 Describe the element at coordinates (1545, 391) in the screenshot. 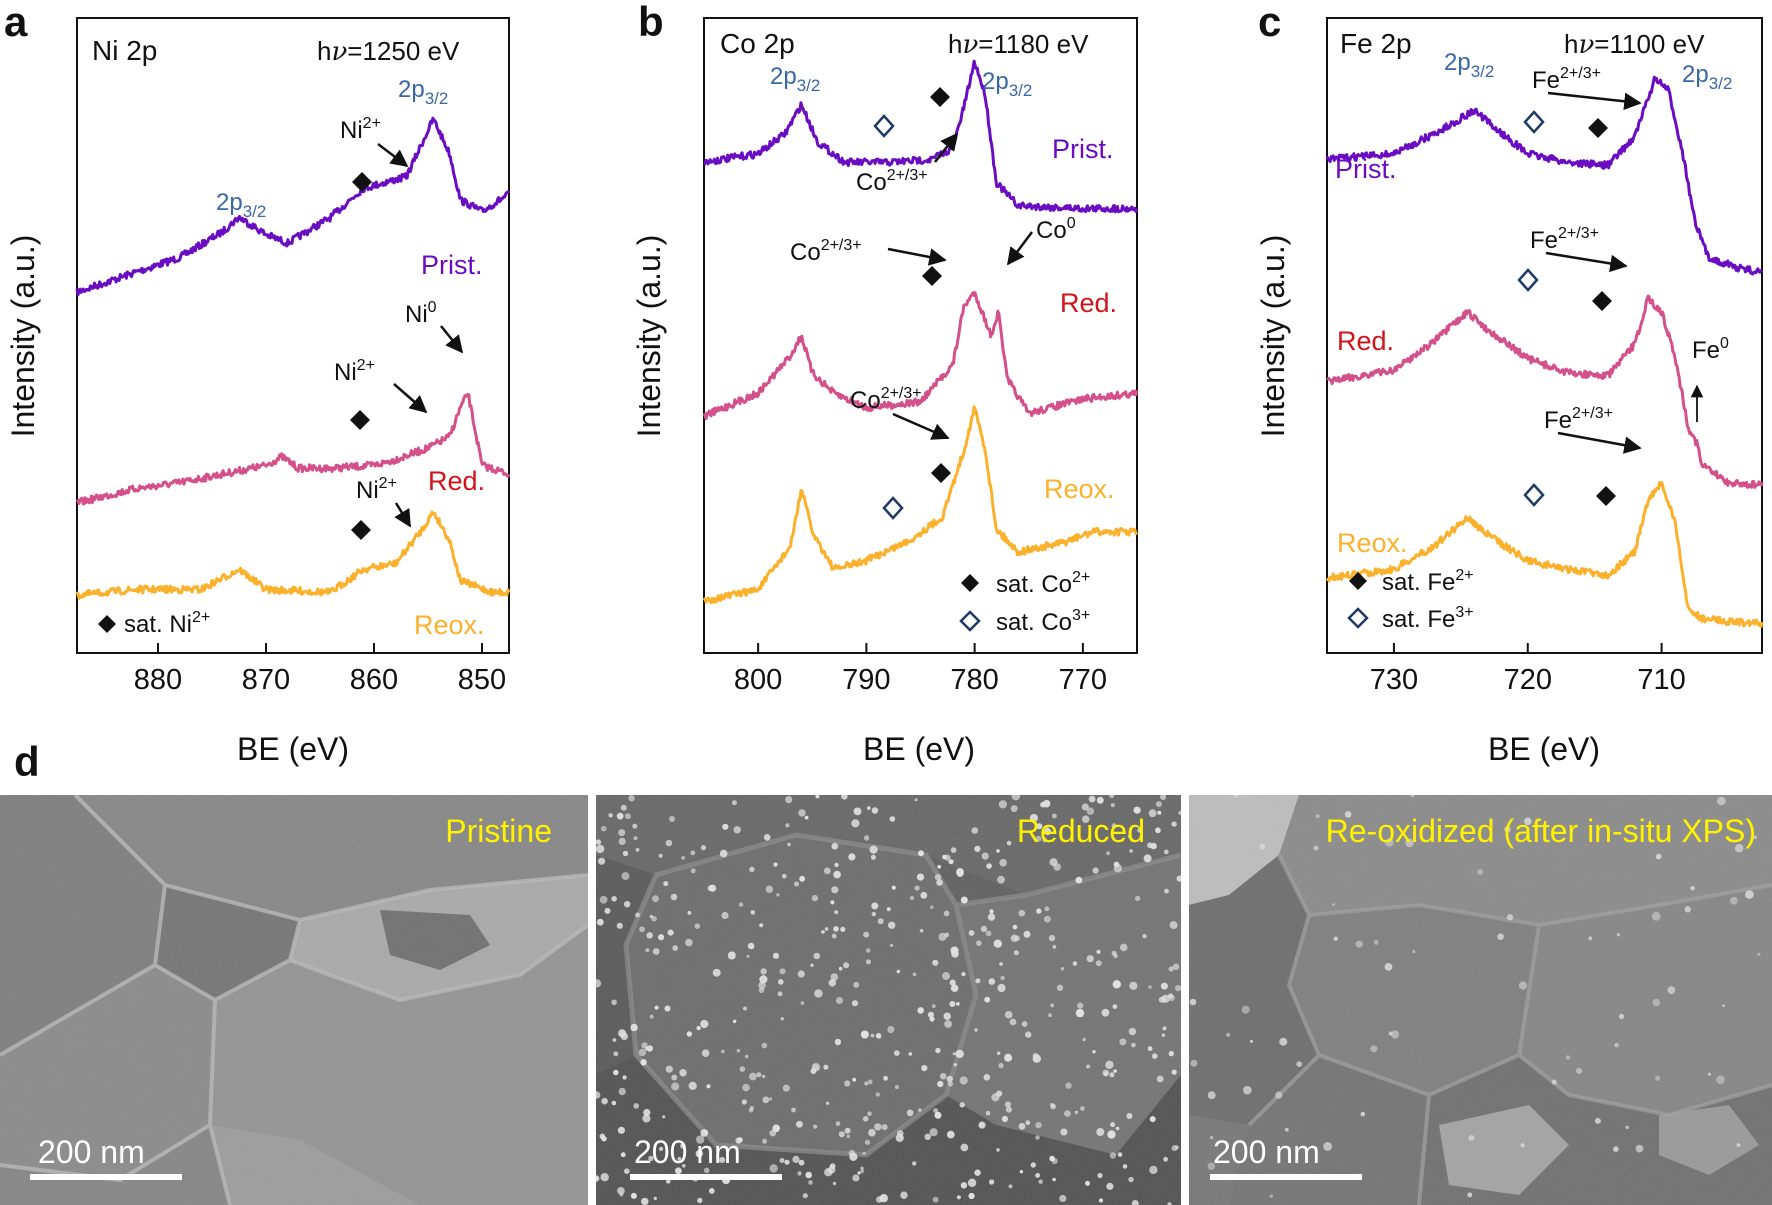

I see `spectrum-c-red` at that location.